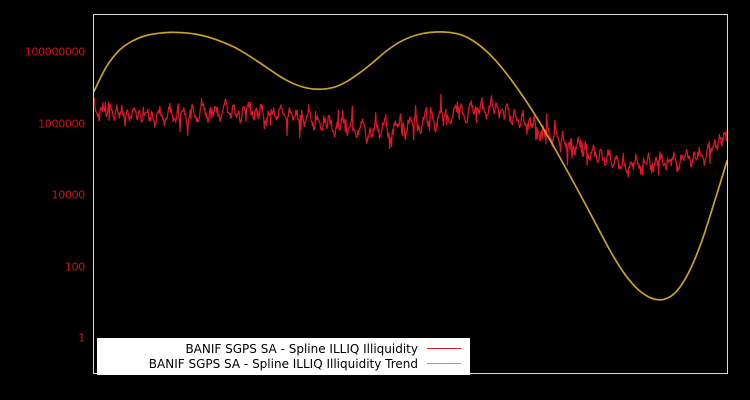 Image resolution: width=750 pixels, height=400 pixels. I want to click on y-axis-tick-label: 100, so click(74, 266).